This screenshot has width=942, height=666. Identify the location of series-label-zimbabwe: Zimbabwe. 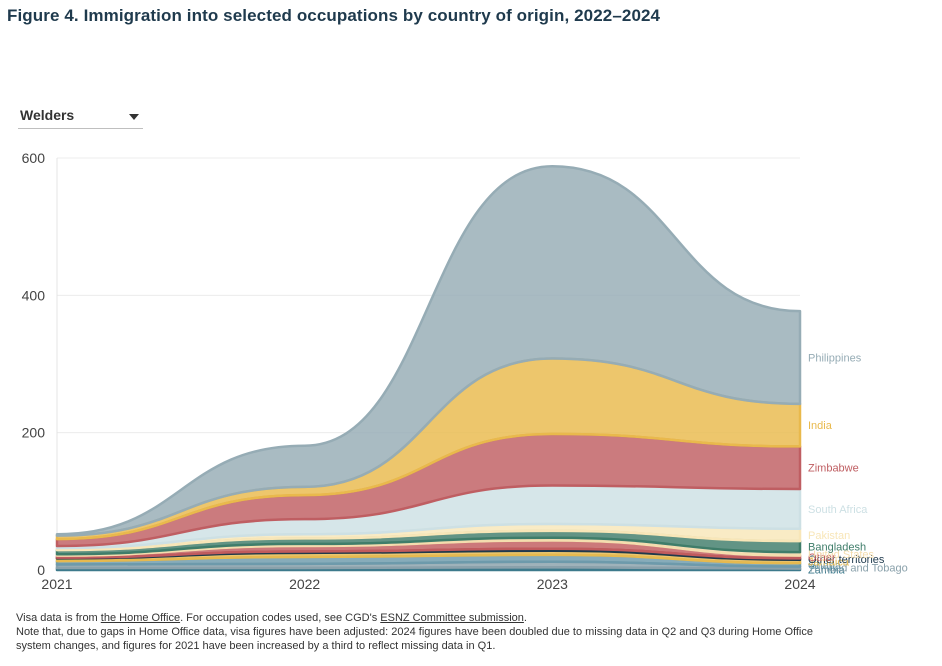
(833, 469).